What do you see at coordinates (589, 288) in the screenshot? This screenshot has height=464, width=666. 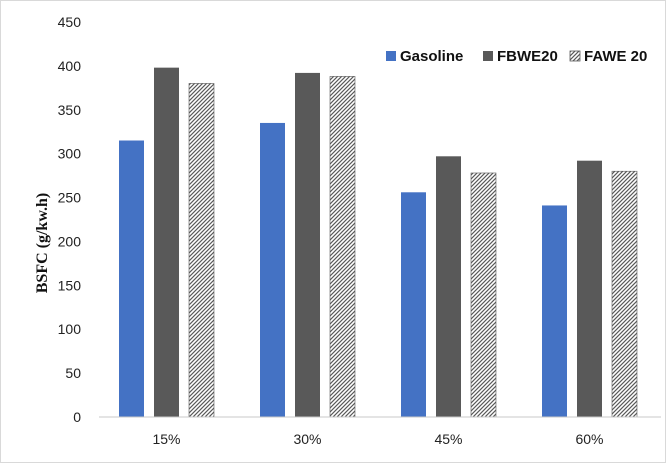 I see `bar-fbwe20-60pct` at bounding box center [589, 288].